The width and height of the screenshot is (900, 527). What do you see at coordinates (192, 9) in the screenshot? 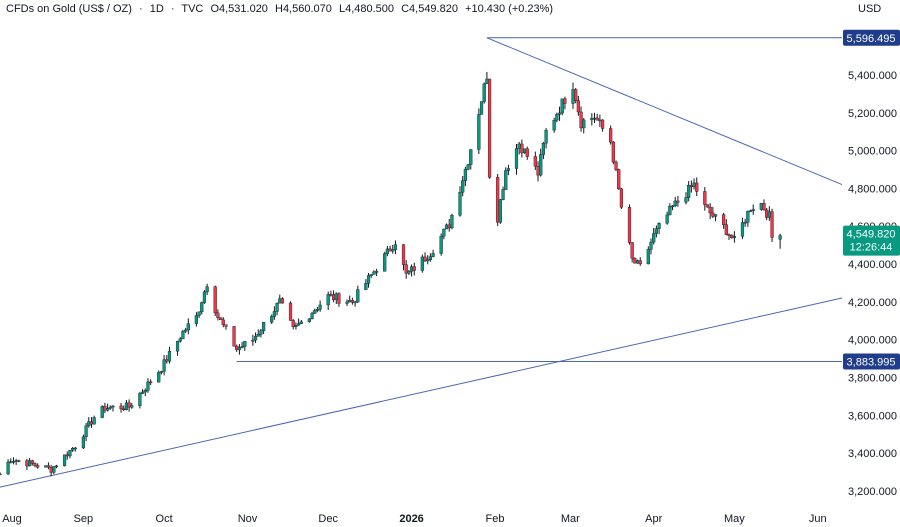
I see `source-label: TVC` at bounding box center [192, 9].